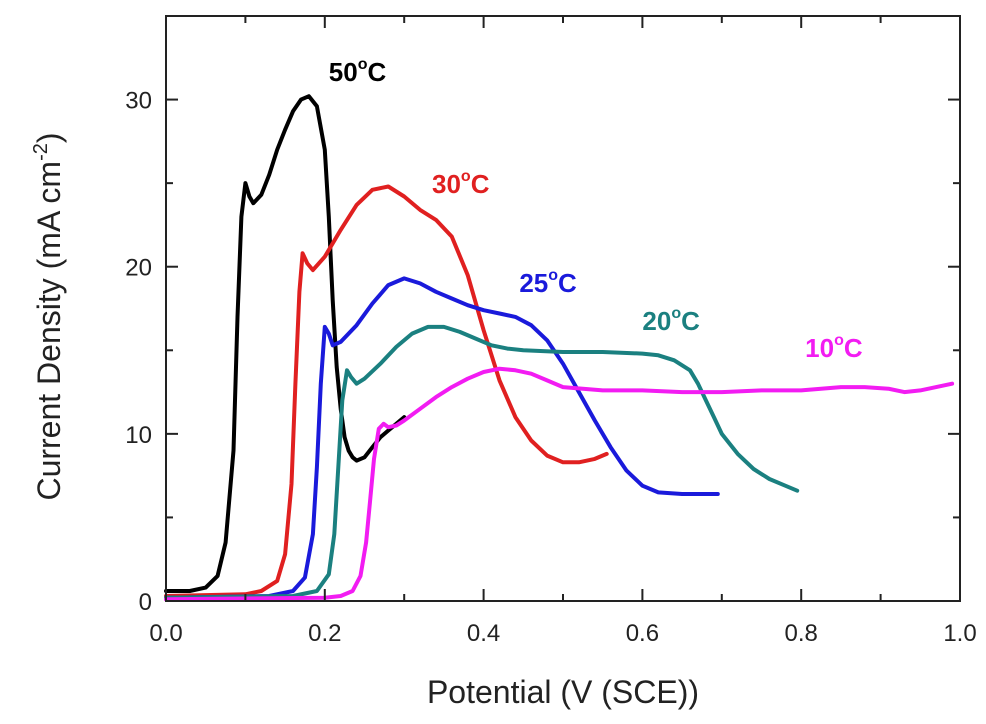 The width and height of the screenshot is (986, 724). I want to click on x-tick-label: 0.8, so click(801, 633).